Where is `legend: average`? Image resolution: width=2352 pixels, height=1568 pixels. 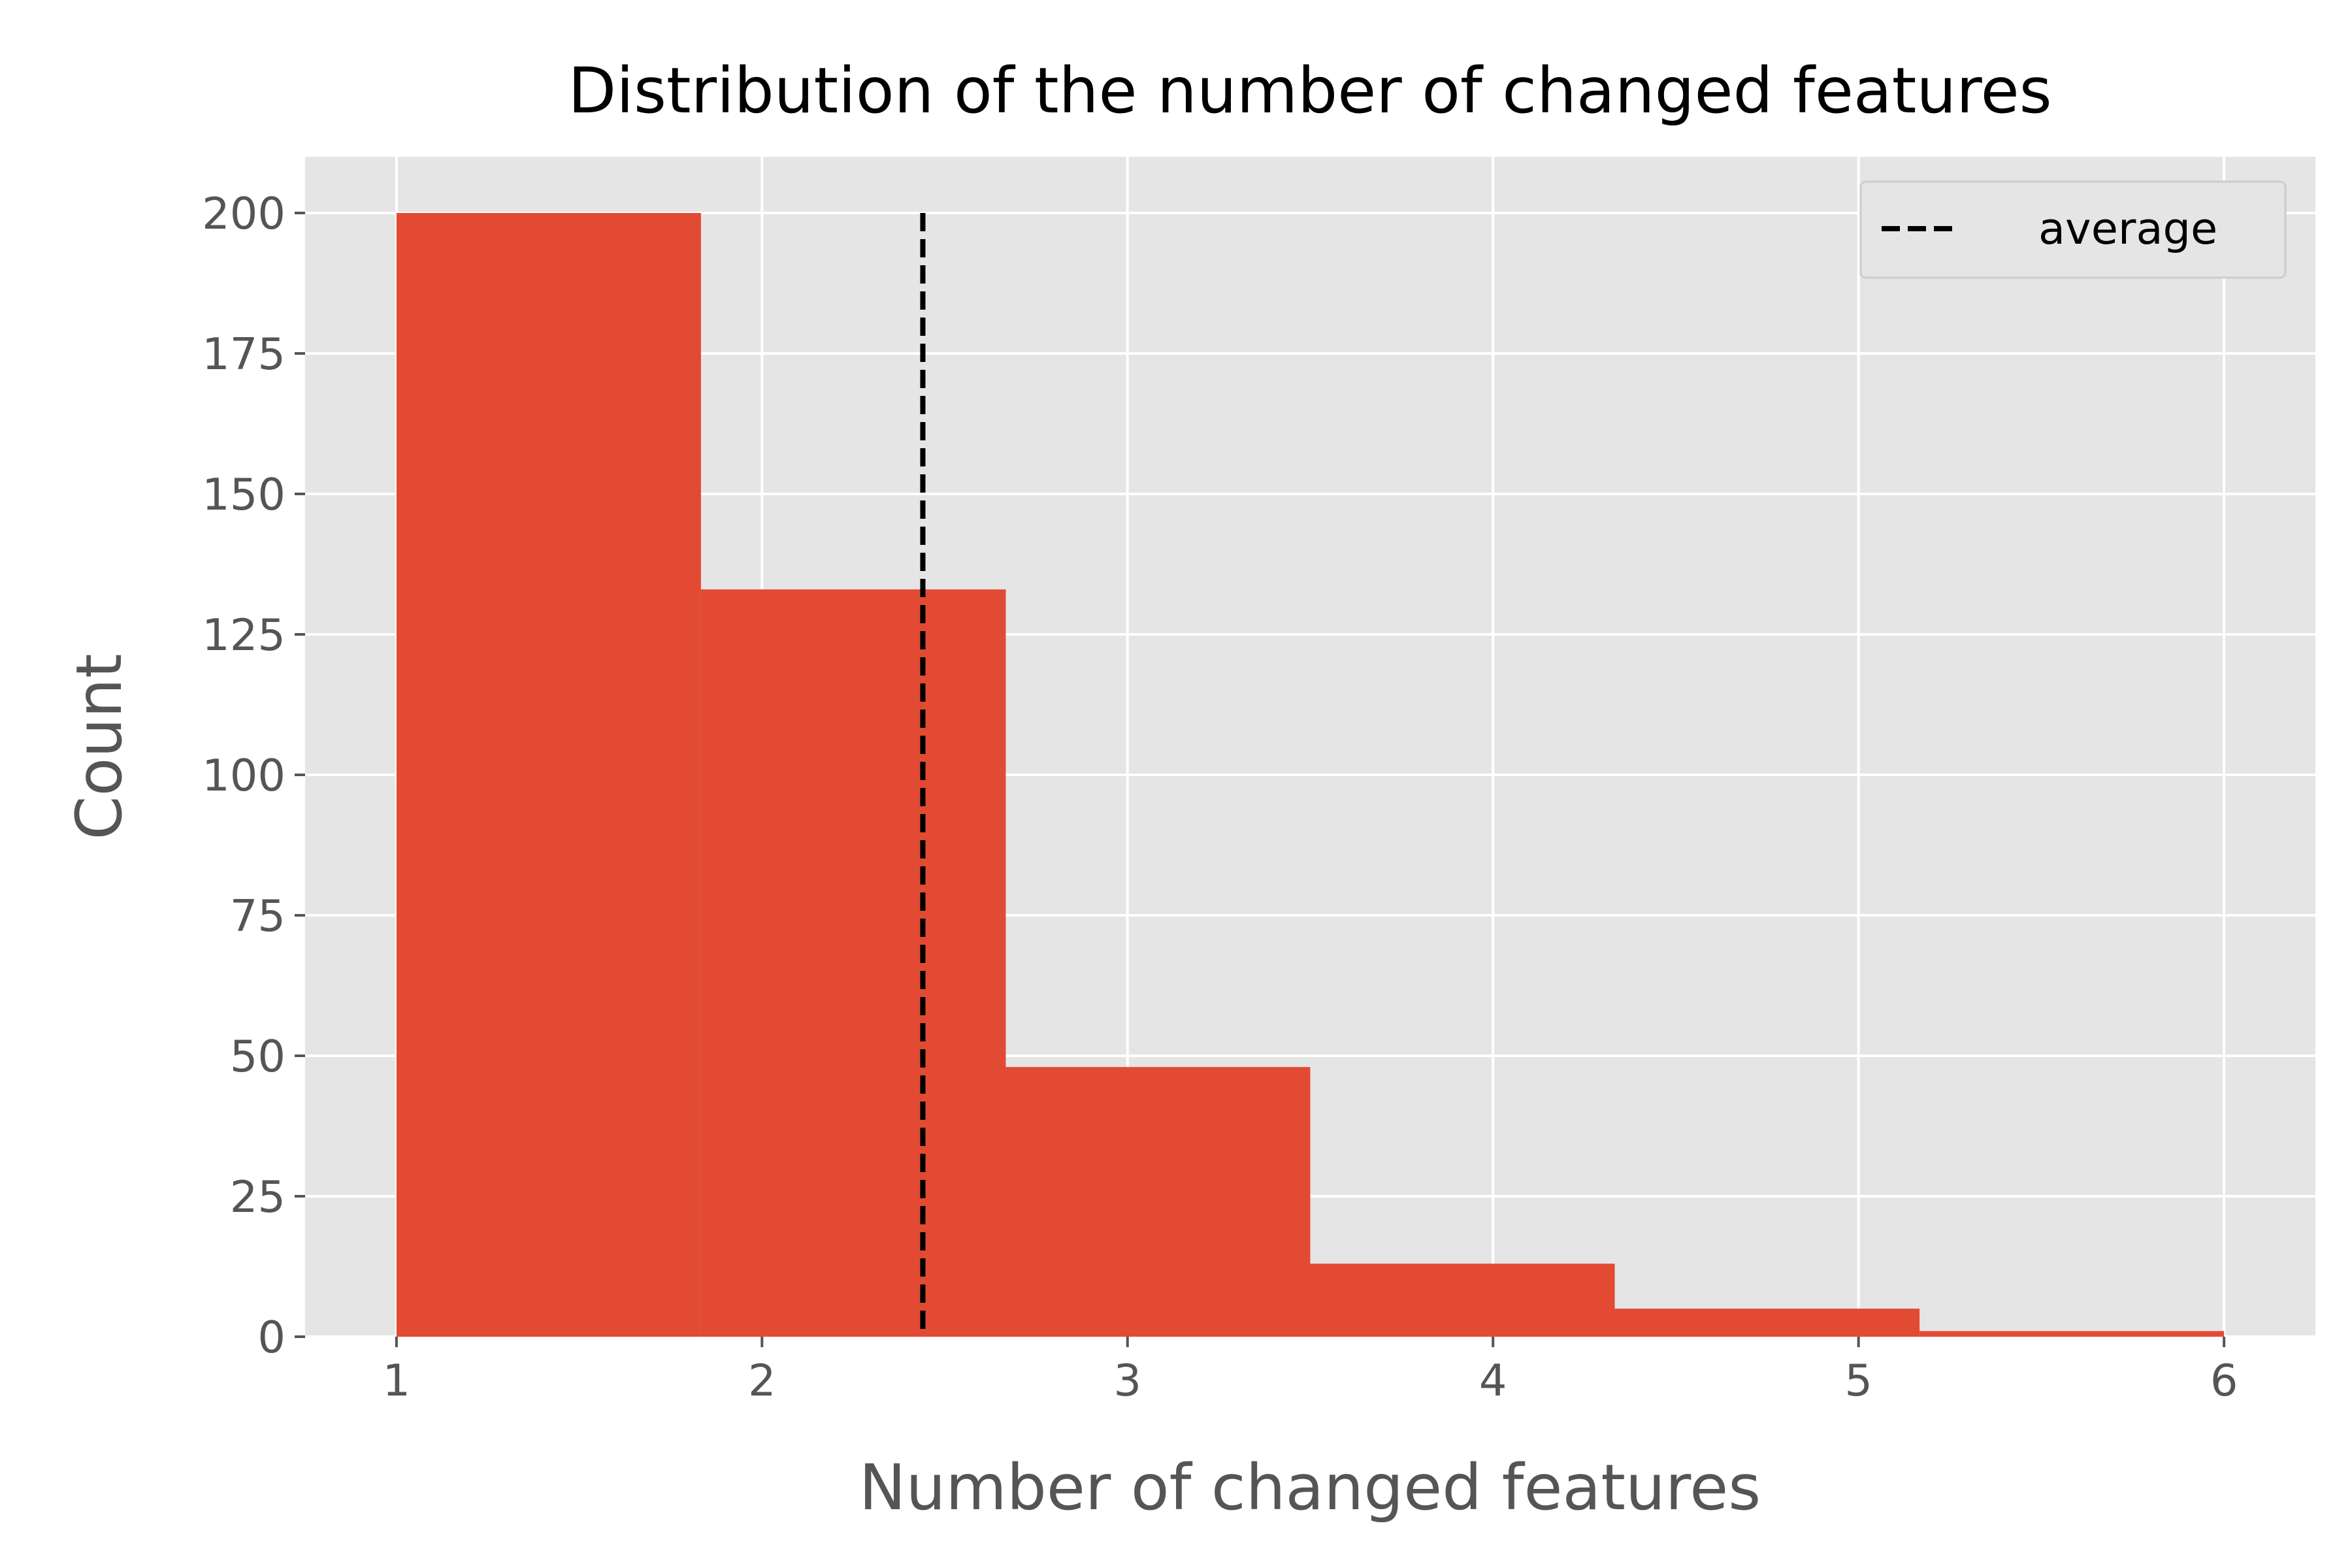 legend: average is located at coordinates (2073, 229).